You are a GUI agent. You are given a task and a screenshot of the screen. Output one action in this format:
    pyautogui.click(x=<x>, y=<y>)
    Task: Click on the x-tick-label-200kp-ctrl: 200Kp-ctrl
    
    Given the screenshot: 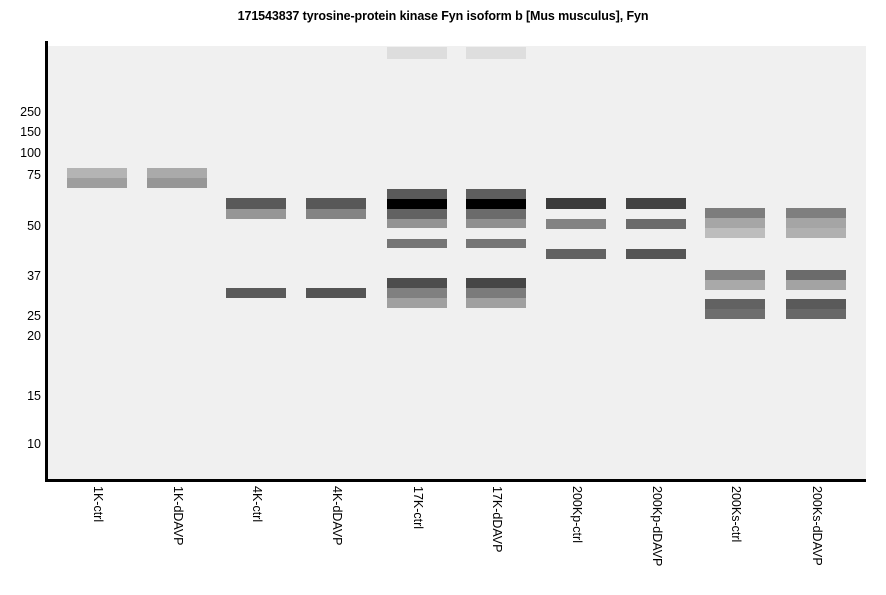 What is the action you would take?
    pyautogui.click(x=577, y=514)
    